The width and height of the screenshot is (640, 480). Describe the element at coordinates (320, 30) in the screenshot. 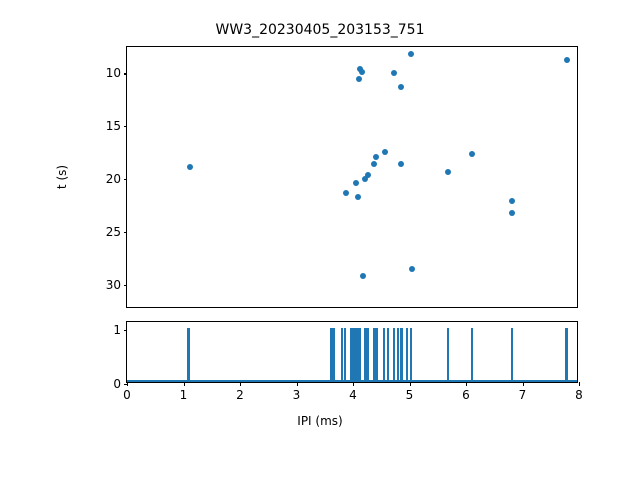

I see `figure-title: WW3_20230405_203153_751` at that location.